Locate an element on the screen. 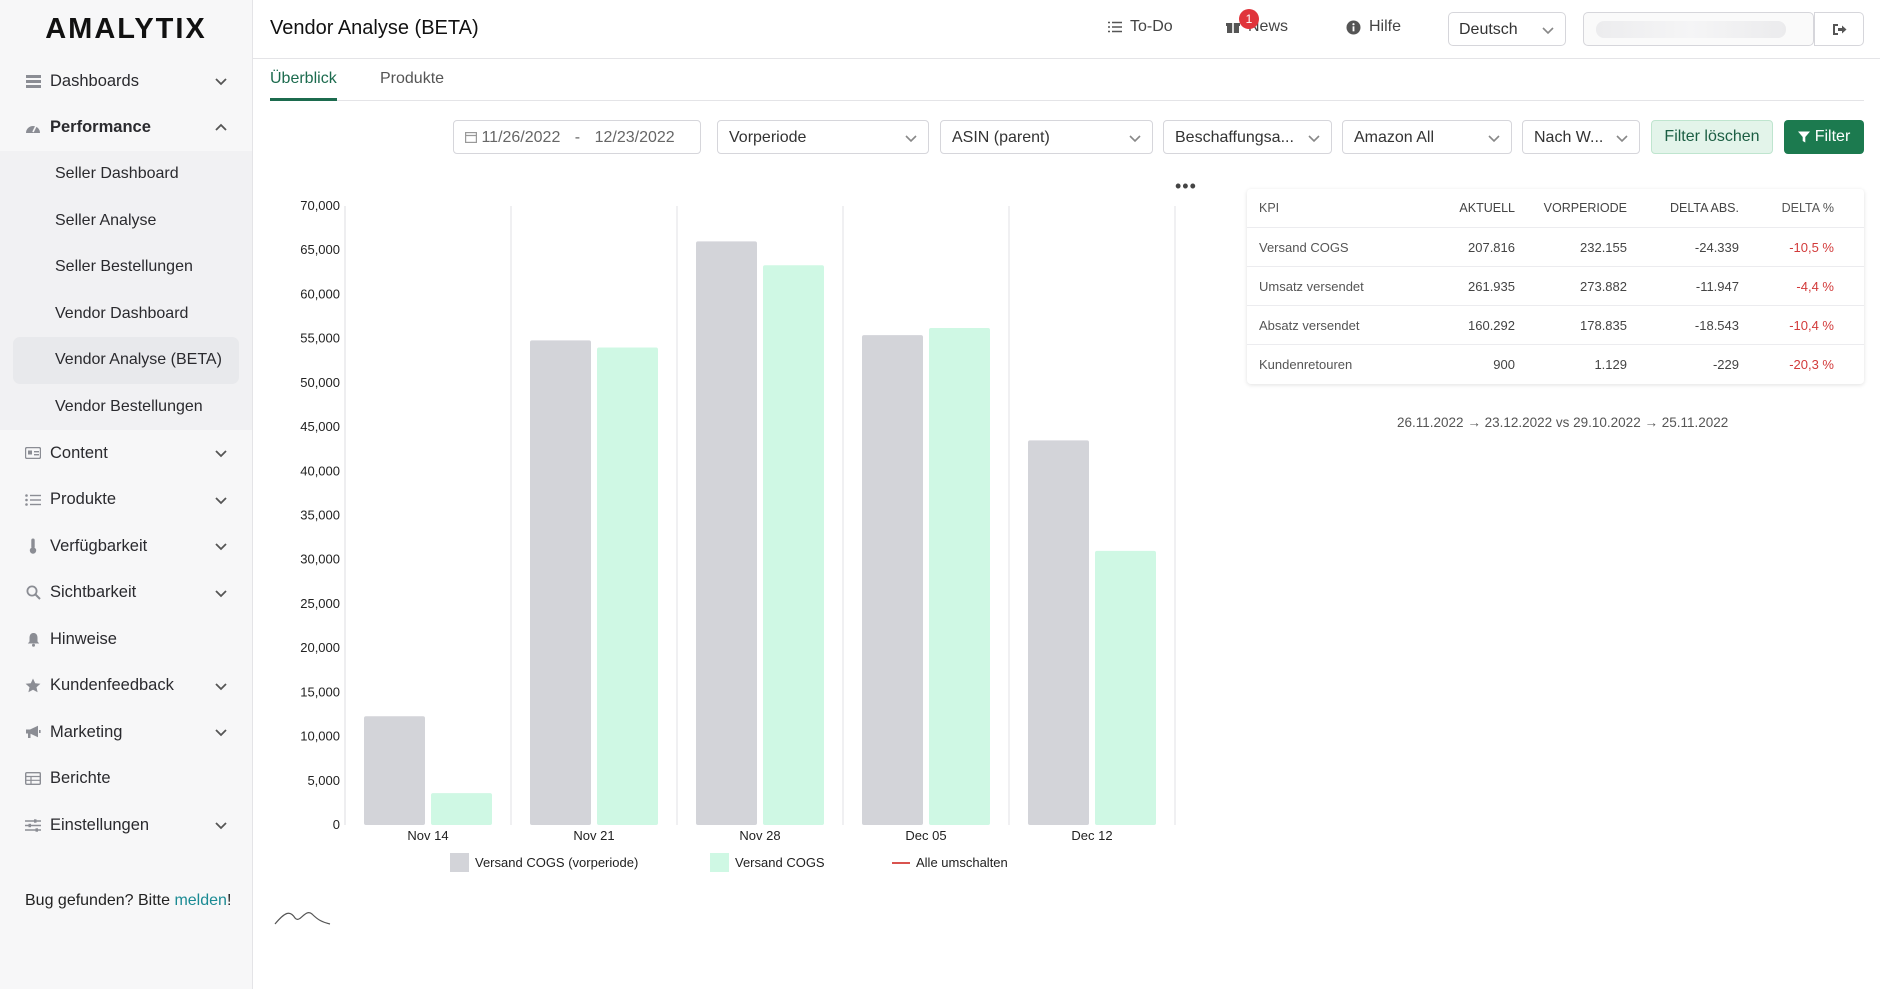  kpi-name: Umsatz versendet is located at coordinates (1311, 286).